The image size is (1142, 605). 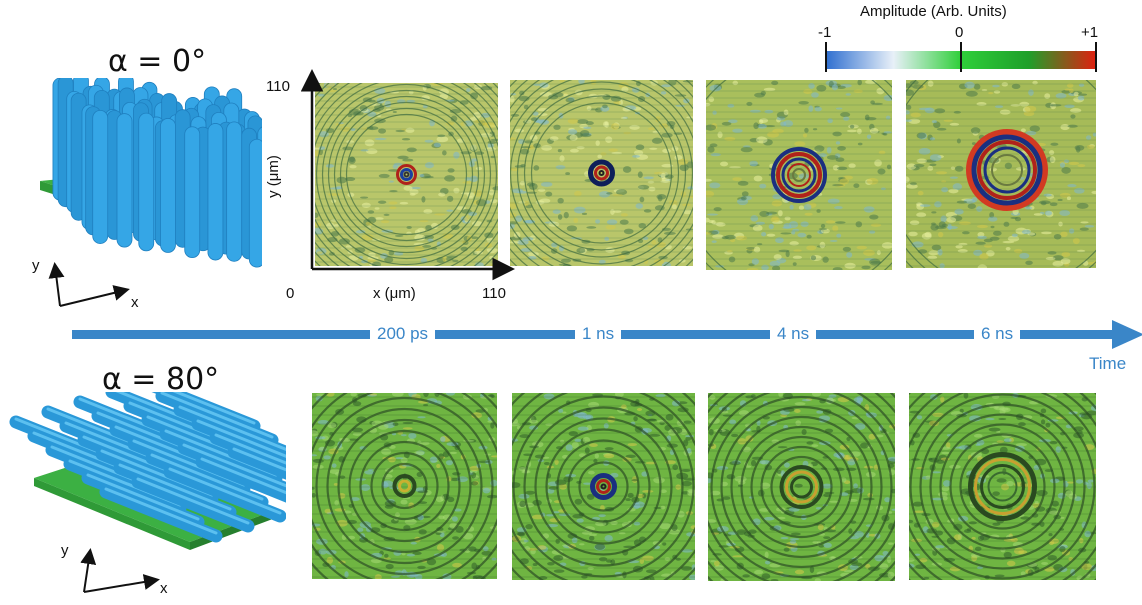 I want to click on inset-axes-top, so click(x=89, y=284).